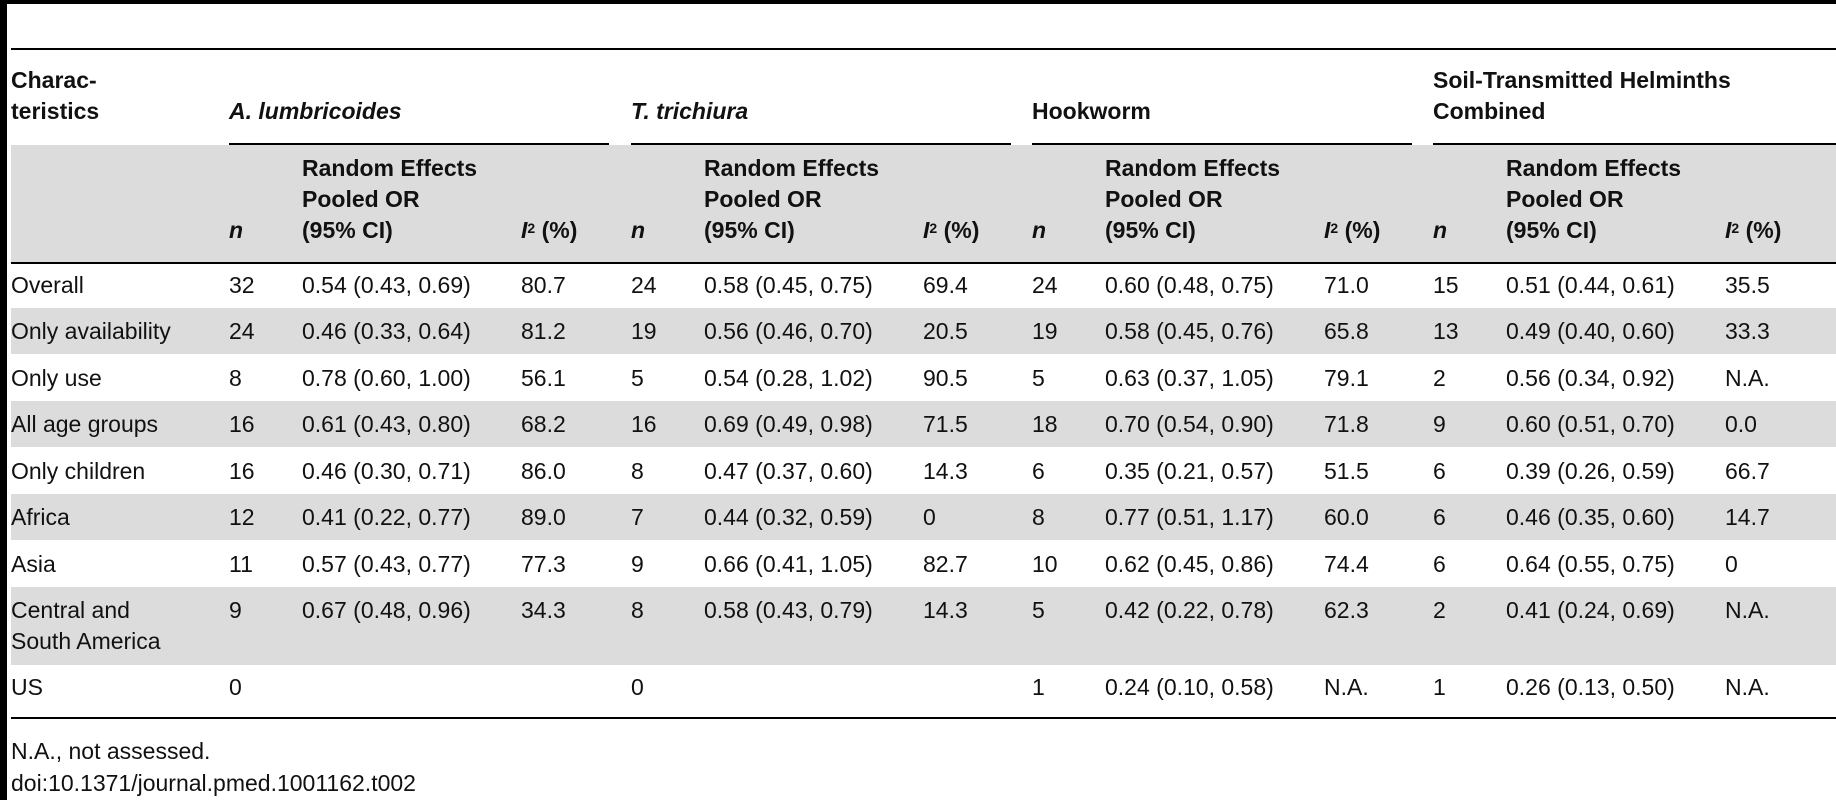  Describe the element at coordinates (386, 564) in the screenshot. I see `or-cell: 0.57 (0.43, 0.77)` at that location.